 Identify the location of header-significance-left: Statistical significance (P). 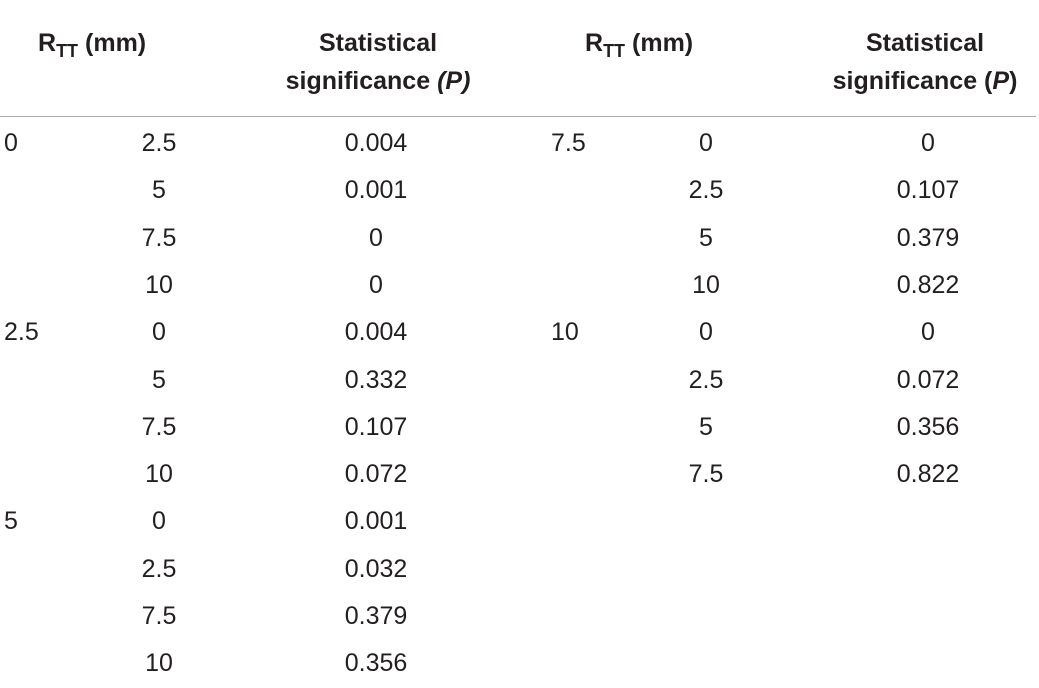
(378, 62).